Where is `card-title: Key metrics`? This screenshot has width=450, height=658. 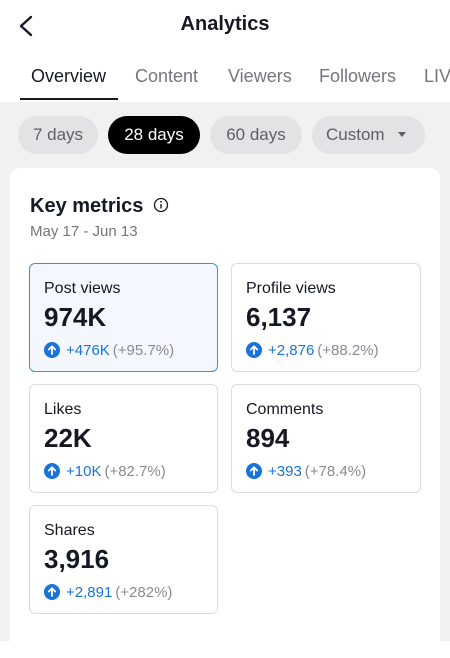 card-title: Key metrics is located at coordinates (99, 206).